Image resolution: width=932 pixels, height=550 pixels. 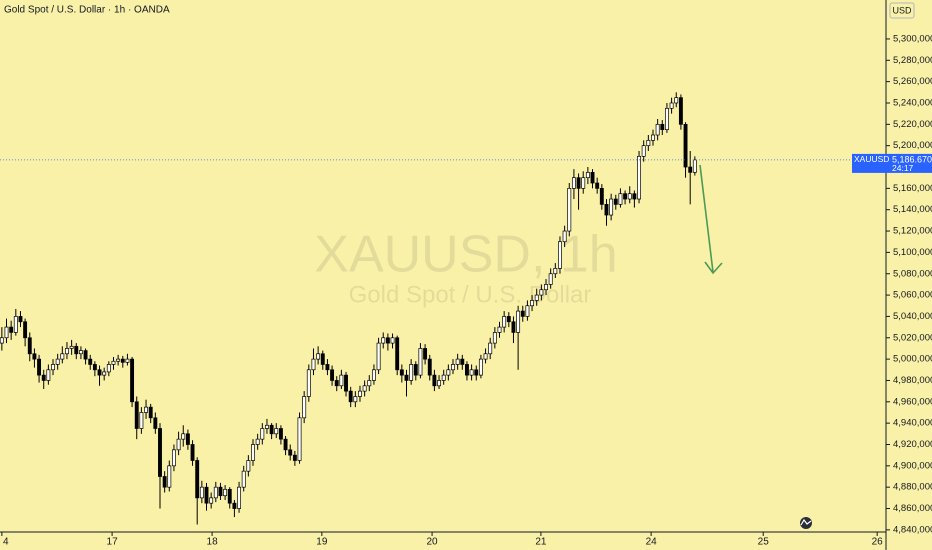 What do you see at coordinates (912, 81) in the screenshot?
I see `y-tick-label: 5,260,000` at bounding box center [912, 81].